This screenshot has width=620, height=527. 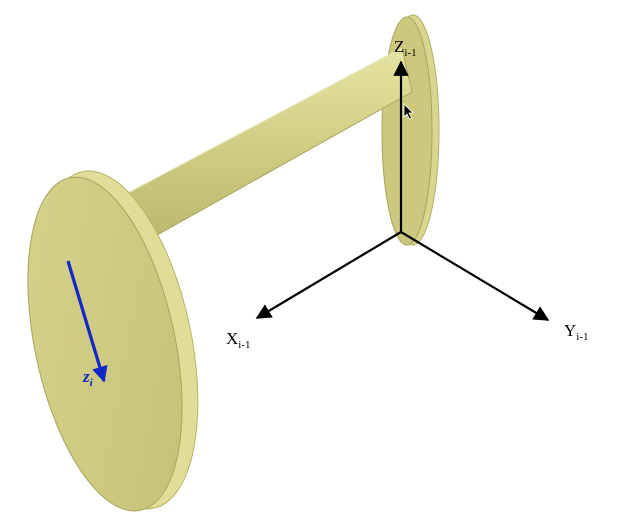 What do you see at coordinates (88, 378) in the screenshot?
I see `z-i-label: zi` at bounding box center [88, 378].